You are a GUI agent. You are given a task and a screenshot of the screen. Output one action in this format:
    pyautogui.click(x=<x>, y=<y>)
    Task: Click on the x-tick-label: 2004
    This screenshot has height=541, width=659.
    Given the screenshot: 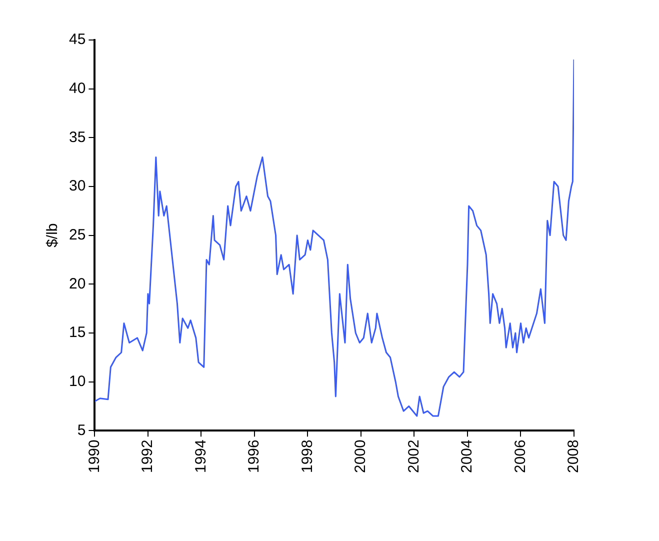 What is the action you would take?
    pyautogui.click(x=467, y=457)
    